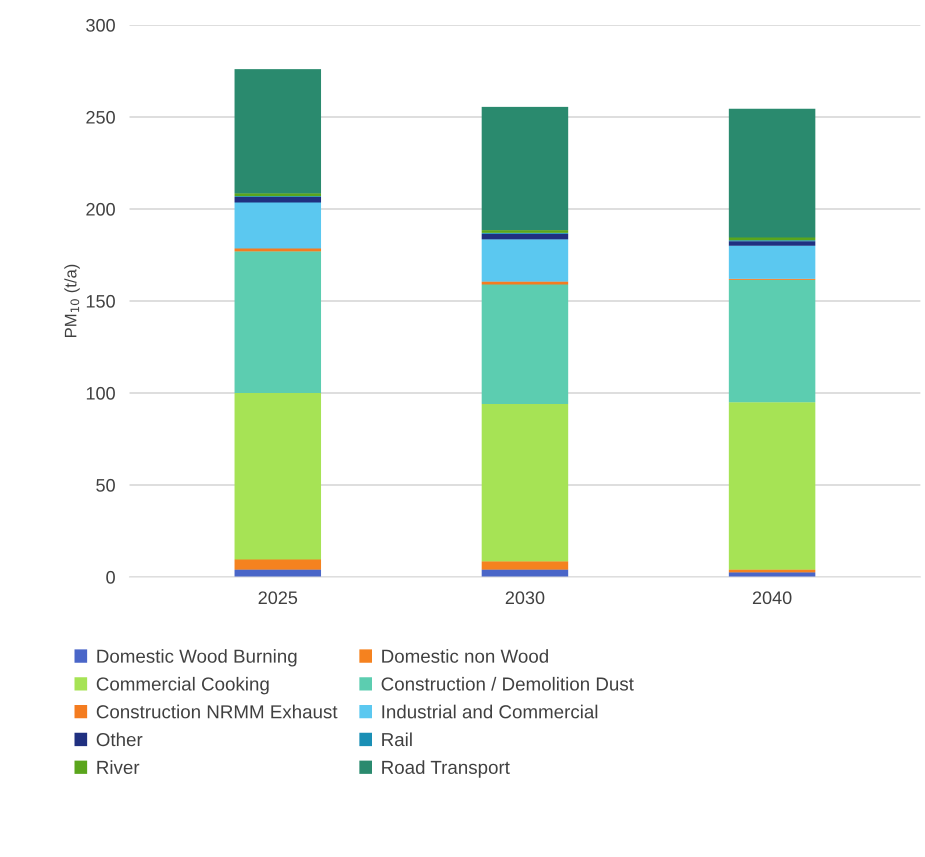 The height and width of the screenshot is (857, 925). What do you see at coordinates (446, 769) in the screenshot?
I see `legend-label: Road Transport` at bounding box center [446, 769].